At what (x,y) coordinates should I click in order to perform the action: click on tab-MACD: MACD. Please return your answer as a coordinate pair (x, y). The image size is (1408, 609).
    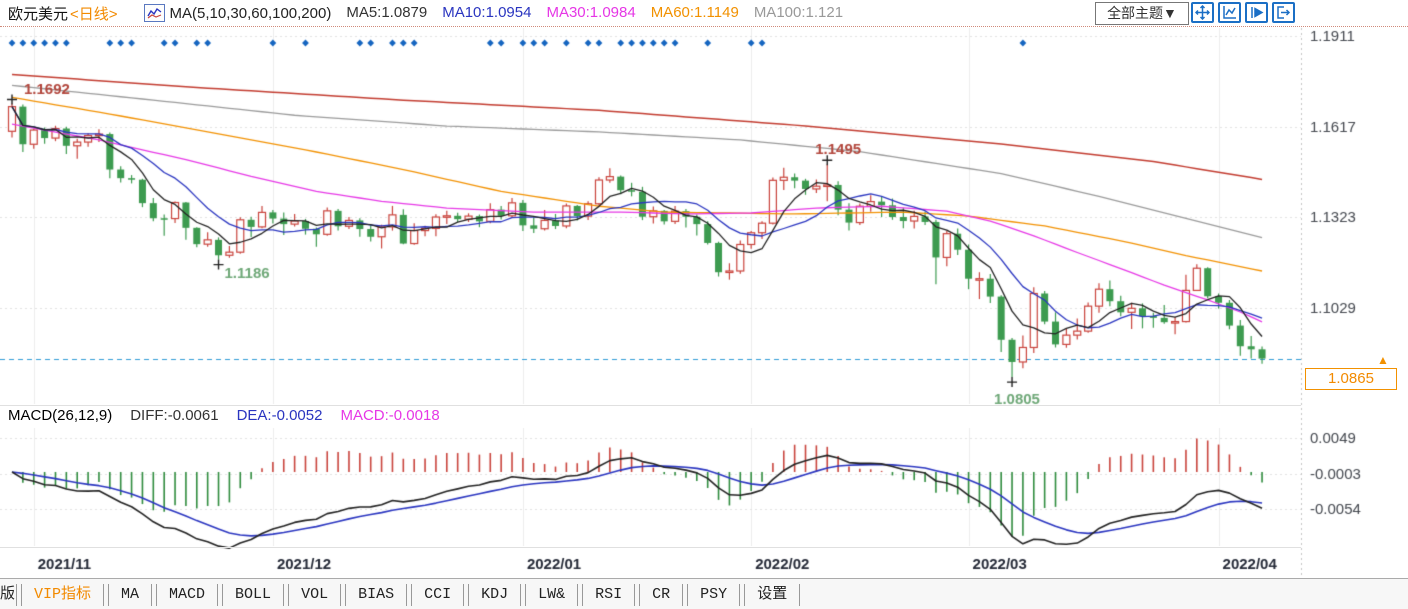
    Looking at the image, I should click on (187, 594).